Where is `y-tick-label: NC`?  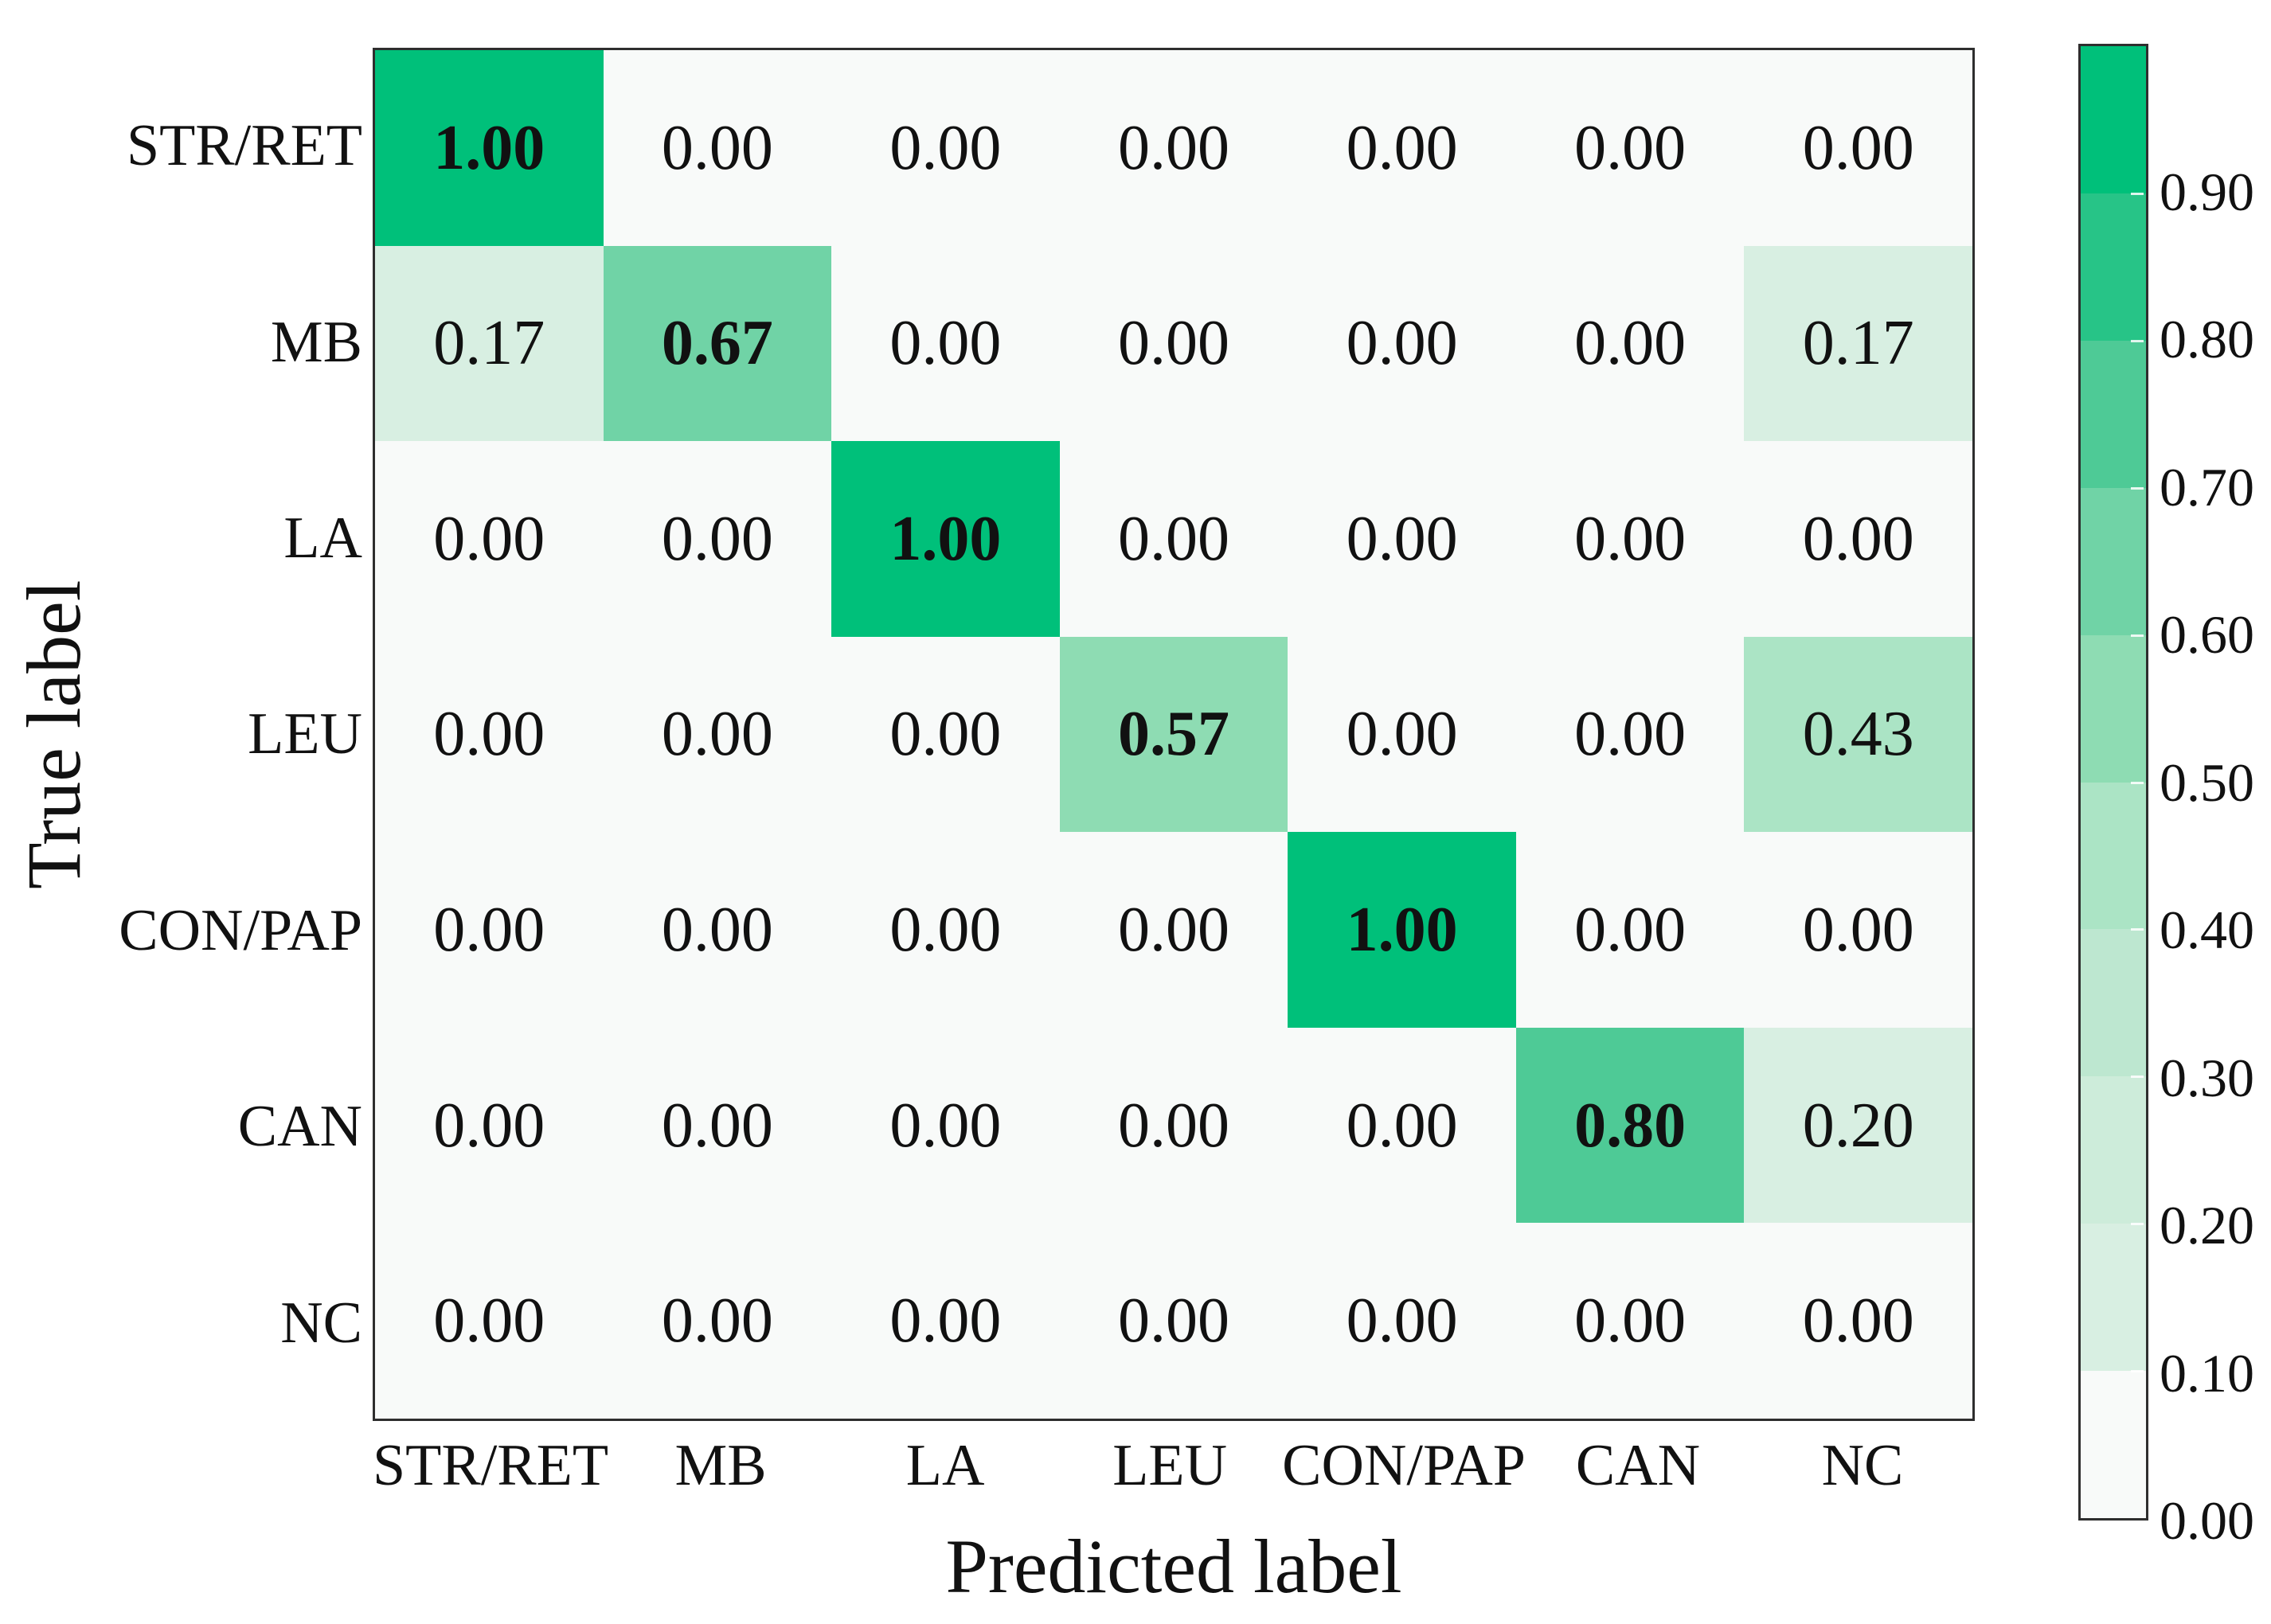
y-tick-label: NC is located at coordinates (321, 1323).